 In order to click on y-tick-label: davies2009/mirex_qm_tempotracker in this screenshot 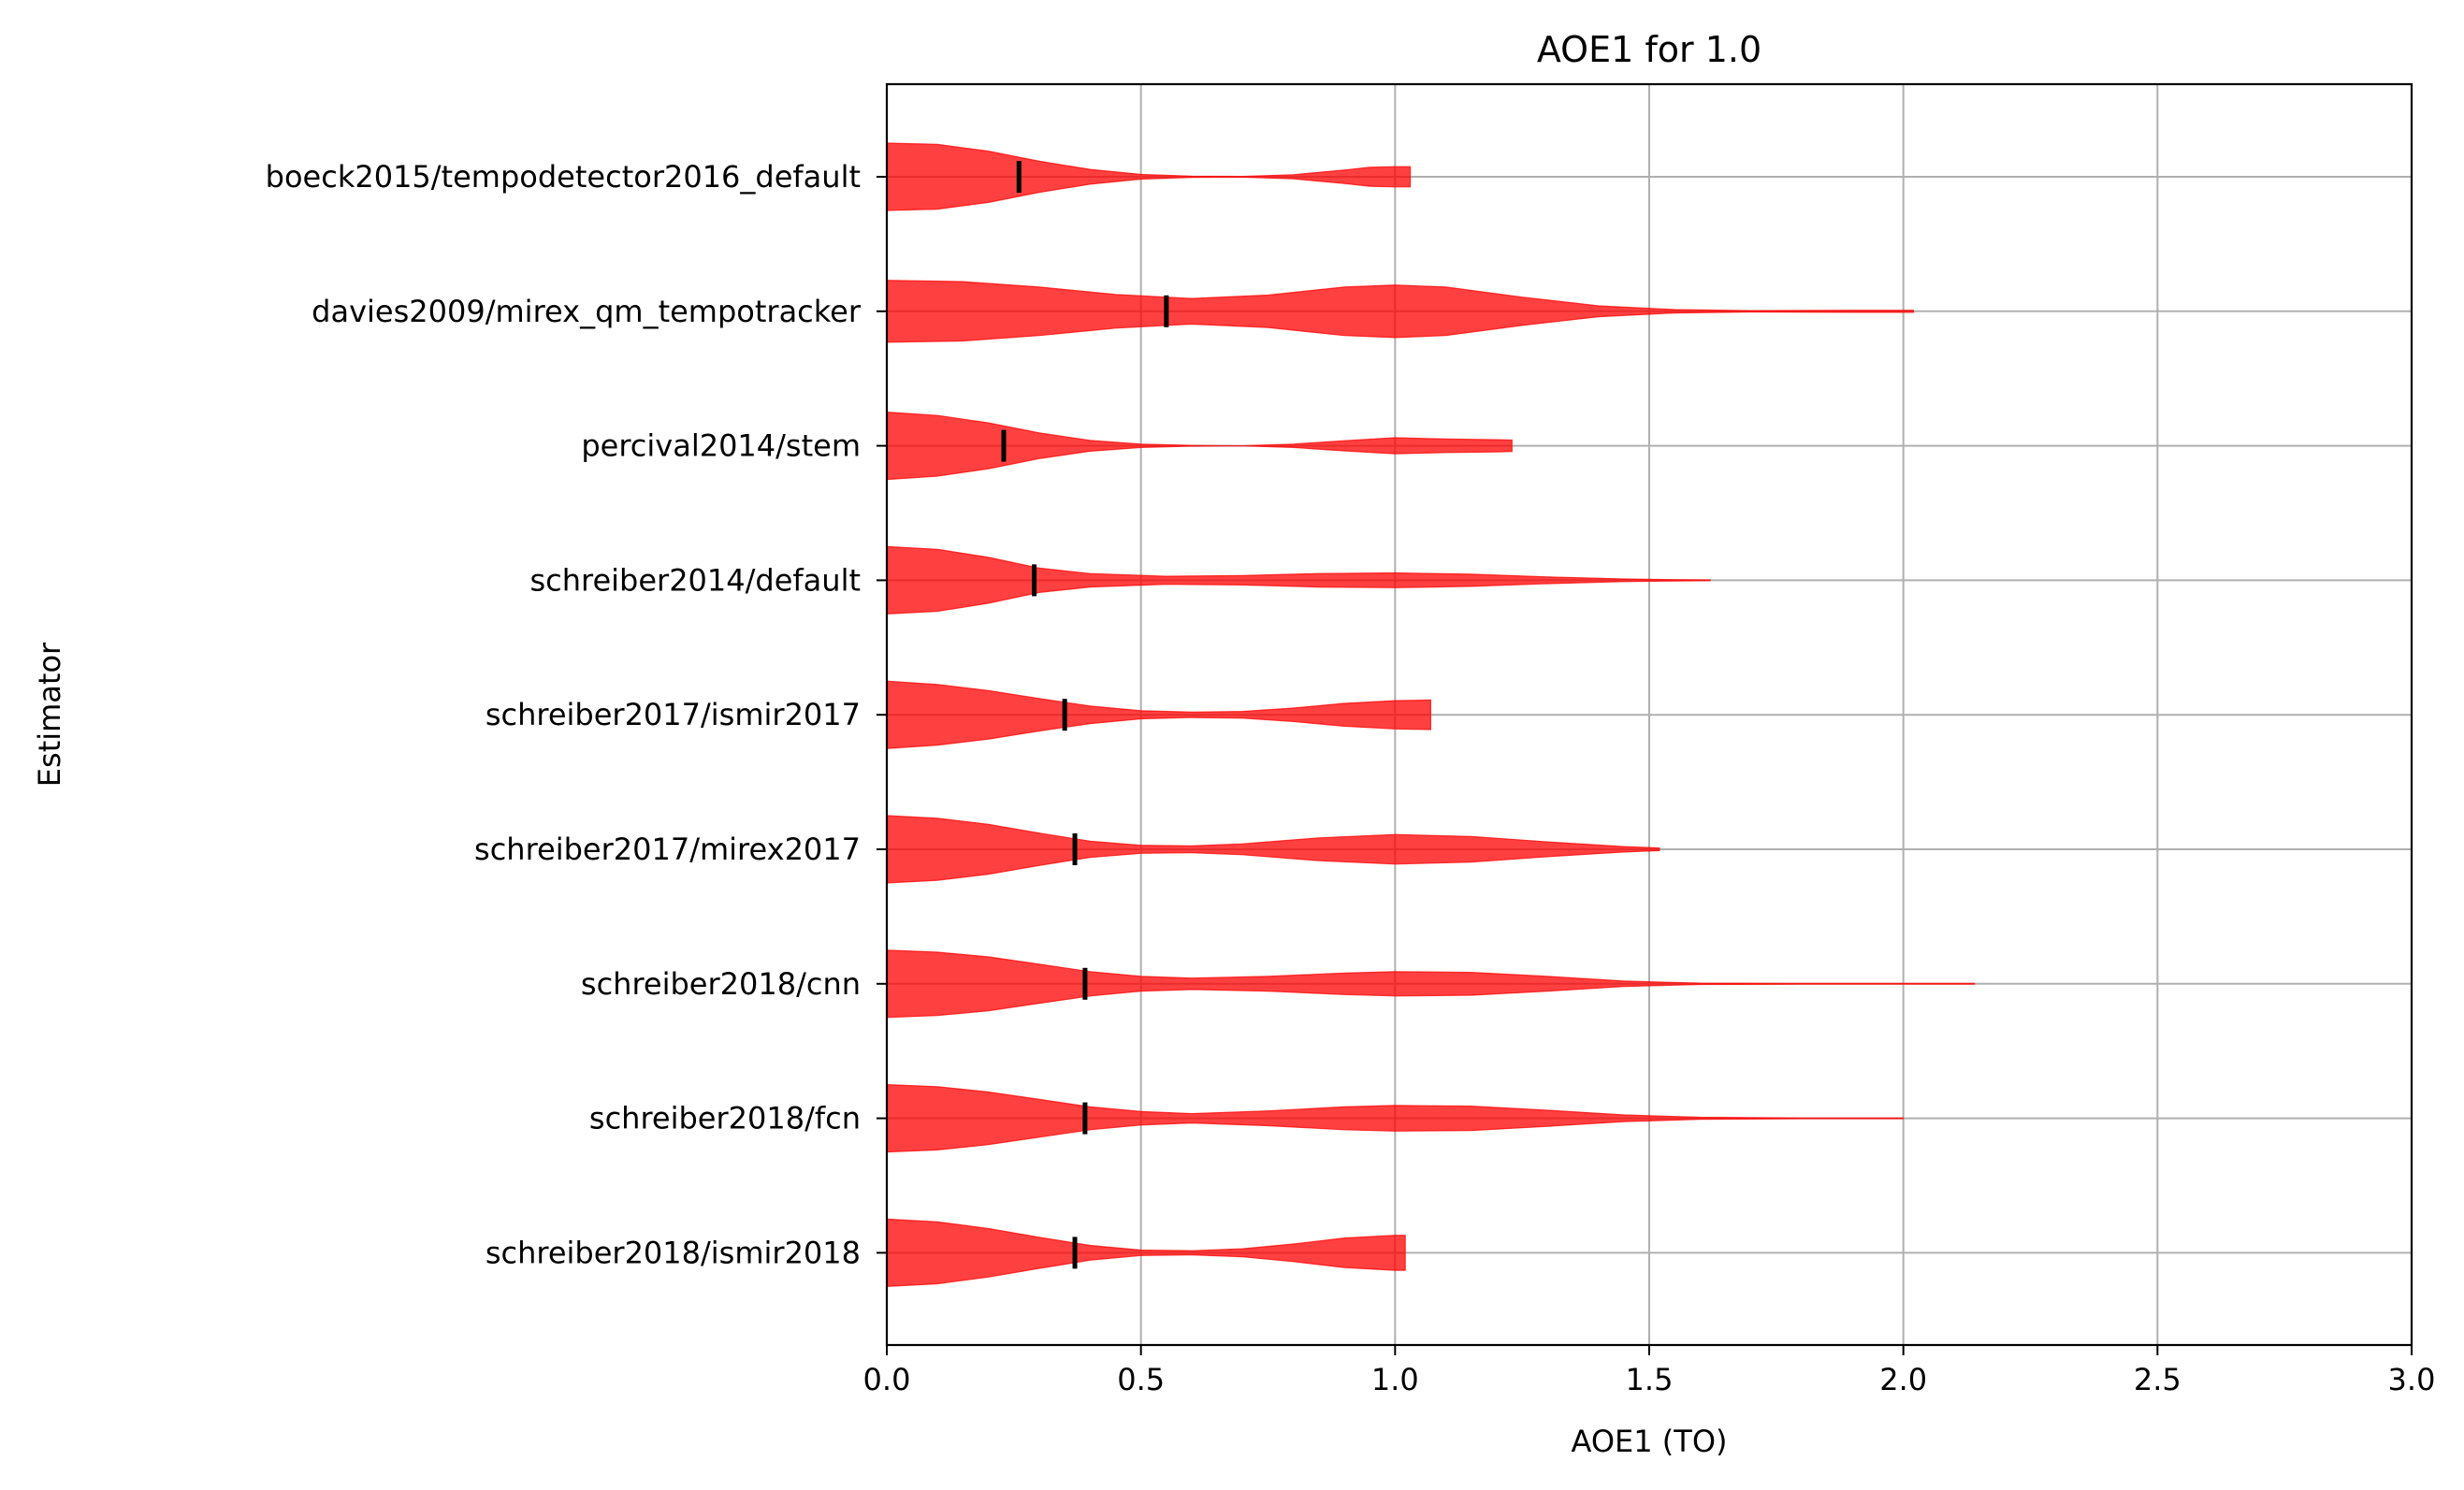, I will do `click(587, 311)`.